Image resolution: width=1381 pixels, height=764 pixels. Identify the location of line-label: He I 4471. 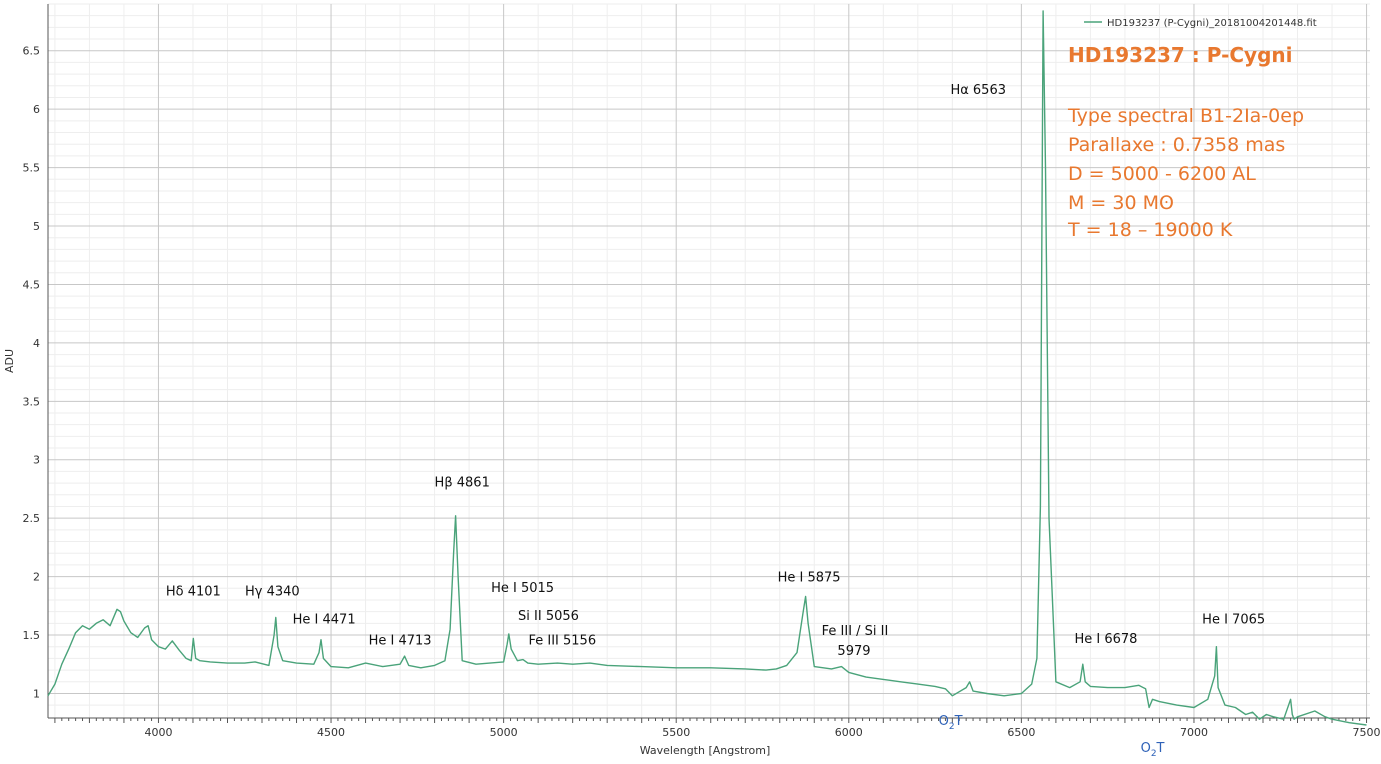
(324, 619).